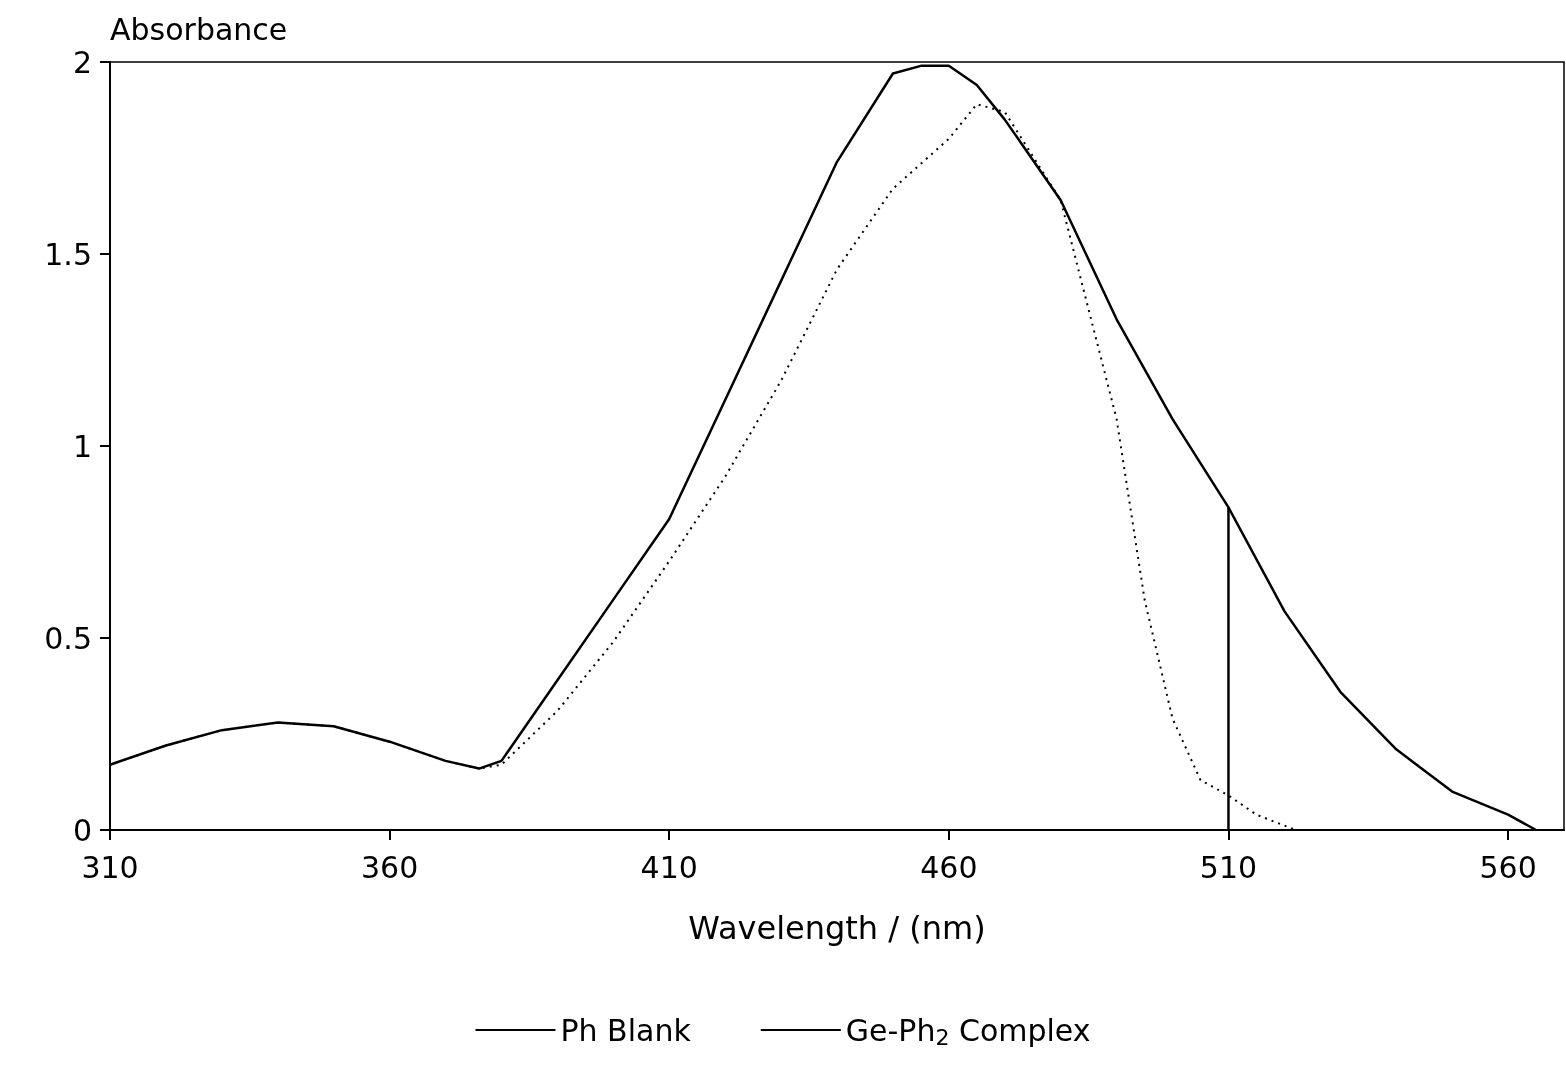  I want to click on y-tick-label: 2, so click(82, 62).